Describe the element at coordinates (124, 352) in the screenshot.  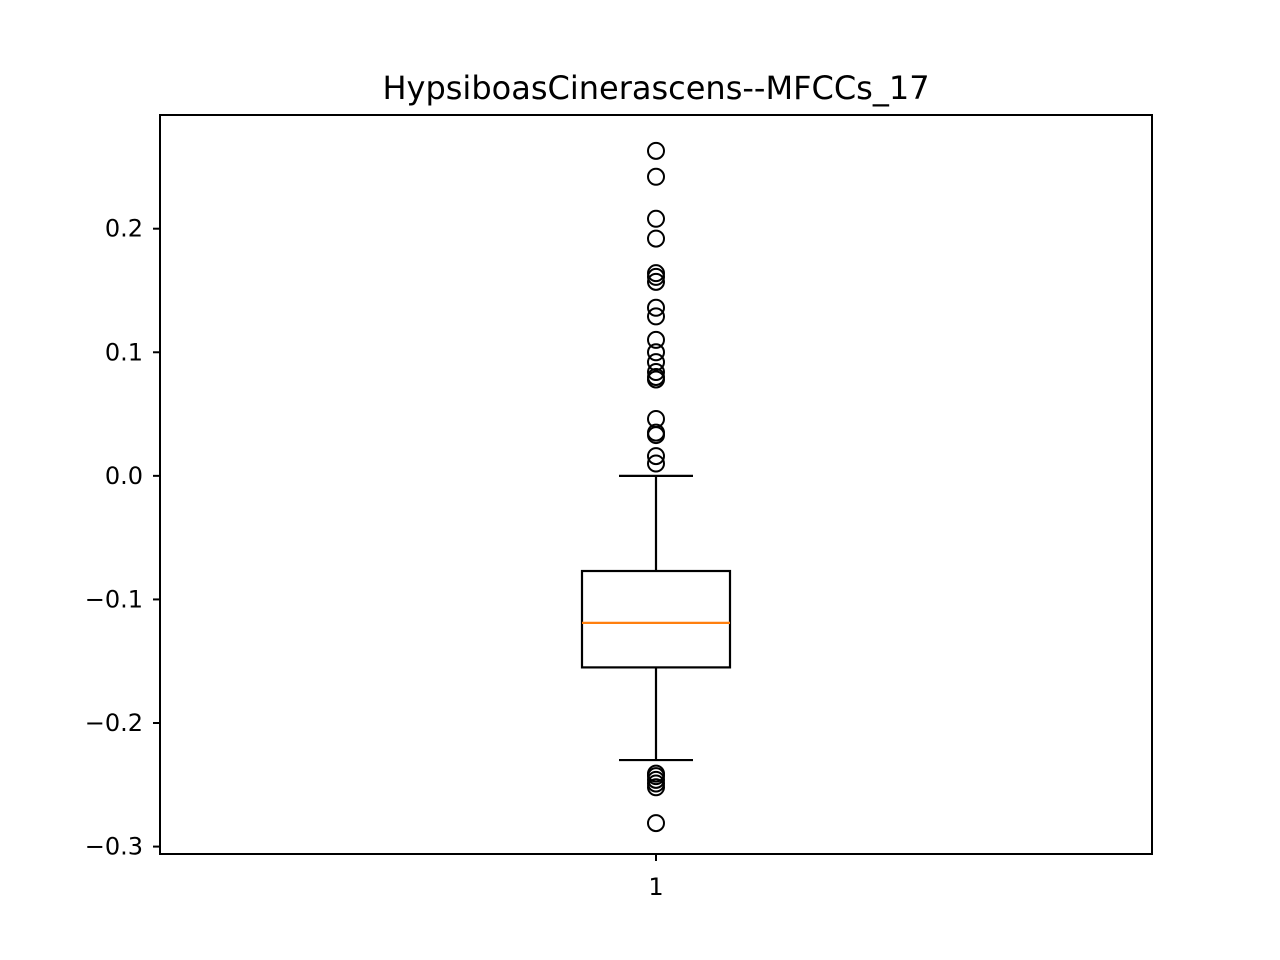
I see `y-tick-label: 0.1` at that location.